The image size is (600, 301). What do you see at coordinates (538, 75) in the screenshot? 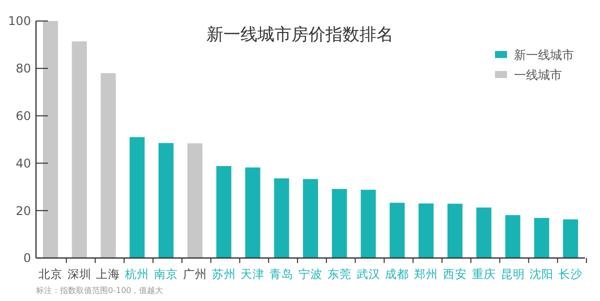
I see `legend-label: 一线城市` at bounding box center [538, 75].